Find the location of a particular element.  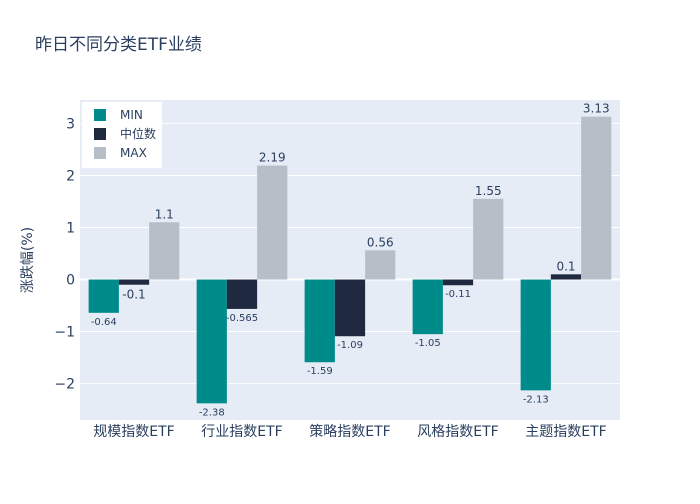

y-tick-label: 0 is located at coordinates (70, 281).